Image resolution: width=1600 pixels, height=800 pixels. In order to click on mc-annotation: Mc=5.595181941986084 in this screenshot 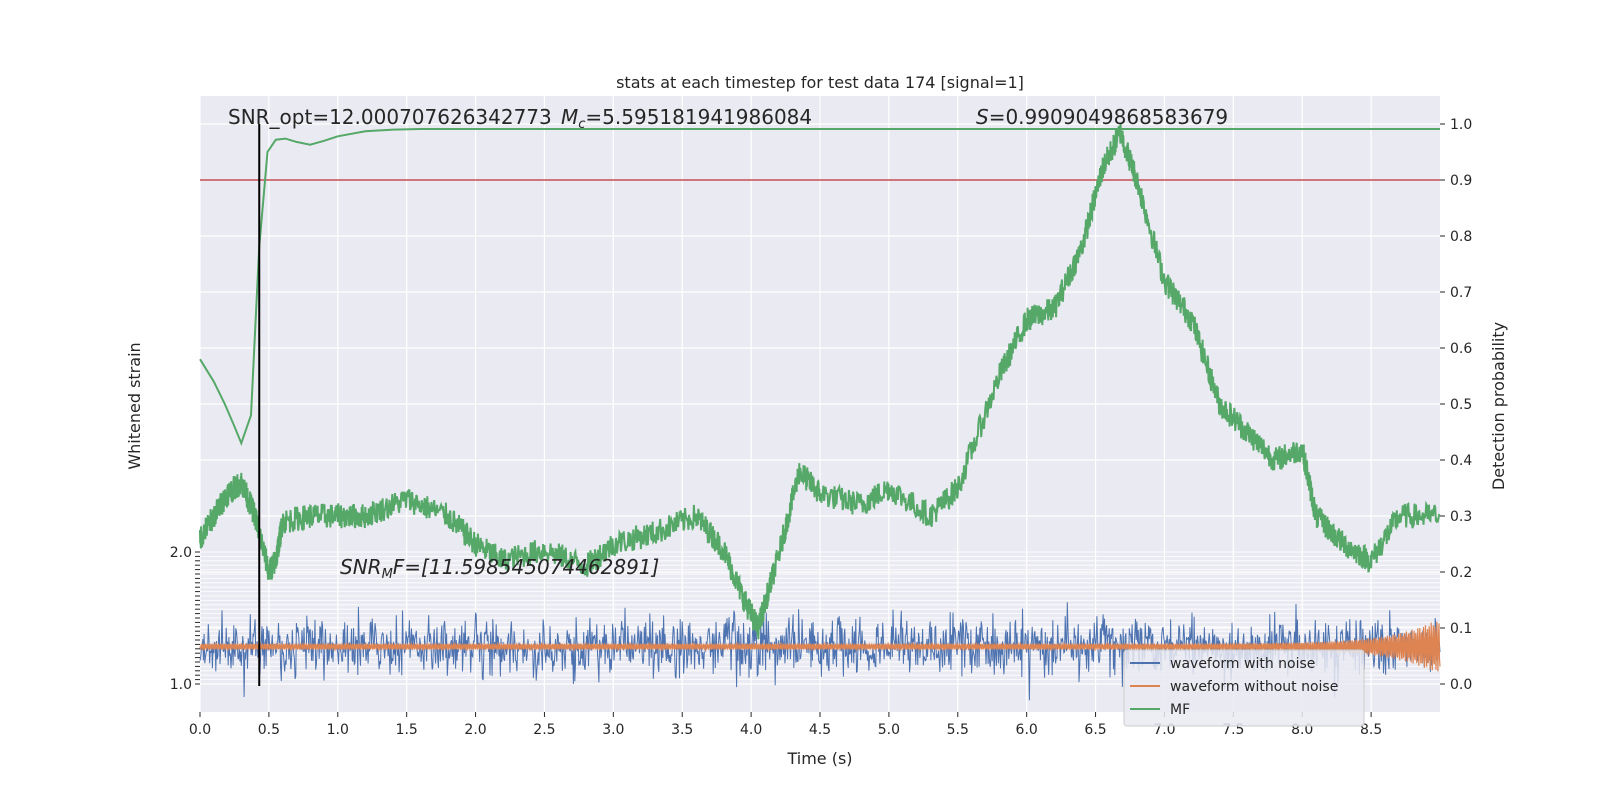, I will do `click(686, 118)`.